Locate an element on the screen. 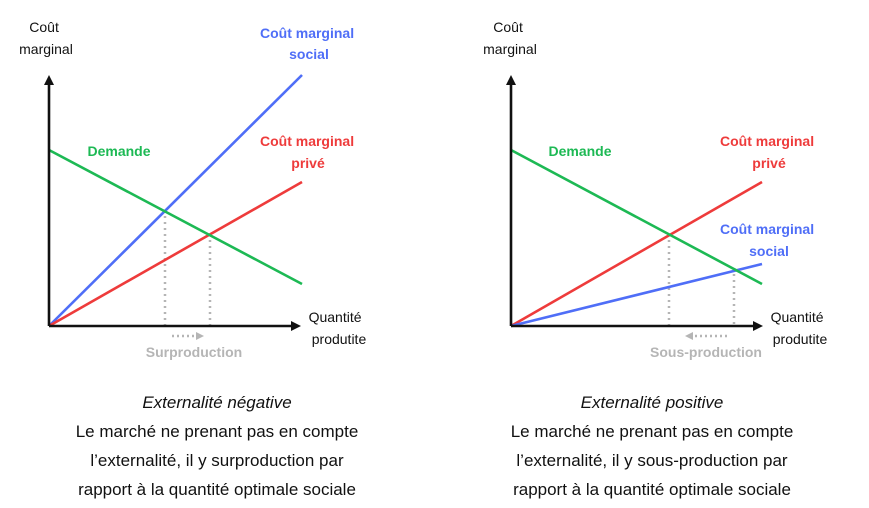 The height and width of the screenshot is (508, 869). surproduction-label: Surproduction is located at coordinates (194, 352).